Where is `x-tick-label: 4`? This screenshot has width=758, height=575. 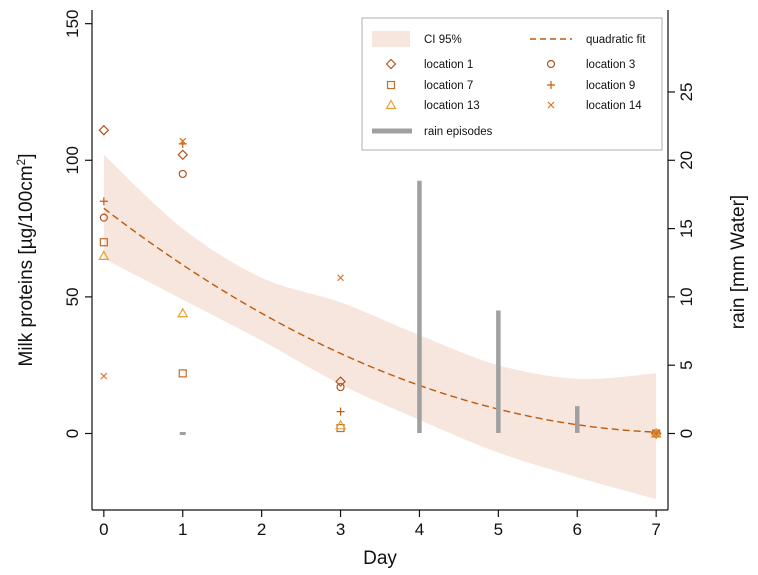 x-tick-label: 4 is located at coordinates (419, 529).